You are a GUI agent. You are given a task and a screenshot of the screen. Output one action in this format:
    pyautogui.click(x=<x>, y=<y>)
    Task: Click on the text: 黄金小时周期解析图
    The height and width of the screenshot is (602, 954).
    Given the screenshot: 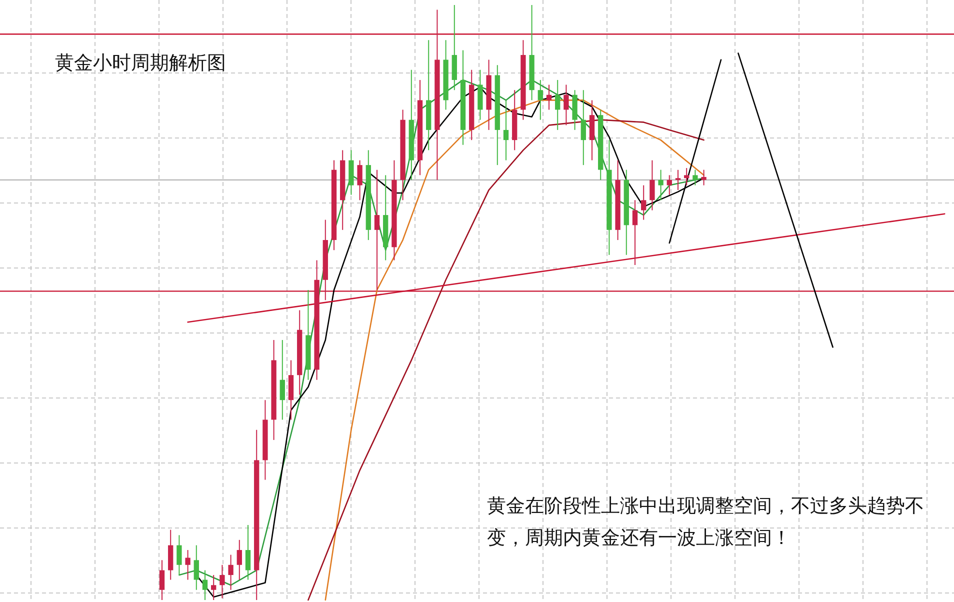 What is the action you would take?
    pyautogui.click(x=140, y=63)
    